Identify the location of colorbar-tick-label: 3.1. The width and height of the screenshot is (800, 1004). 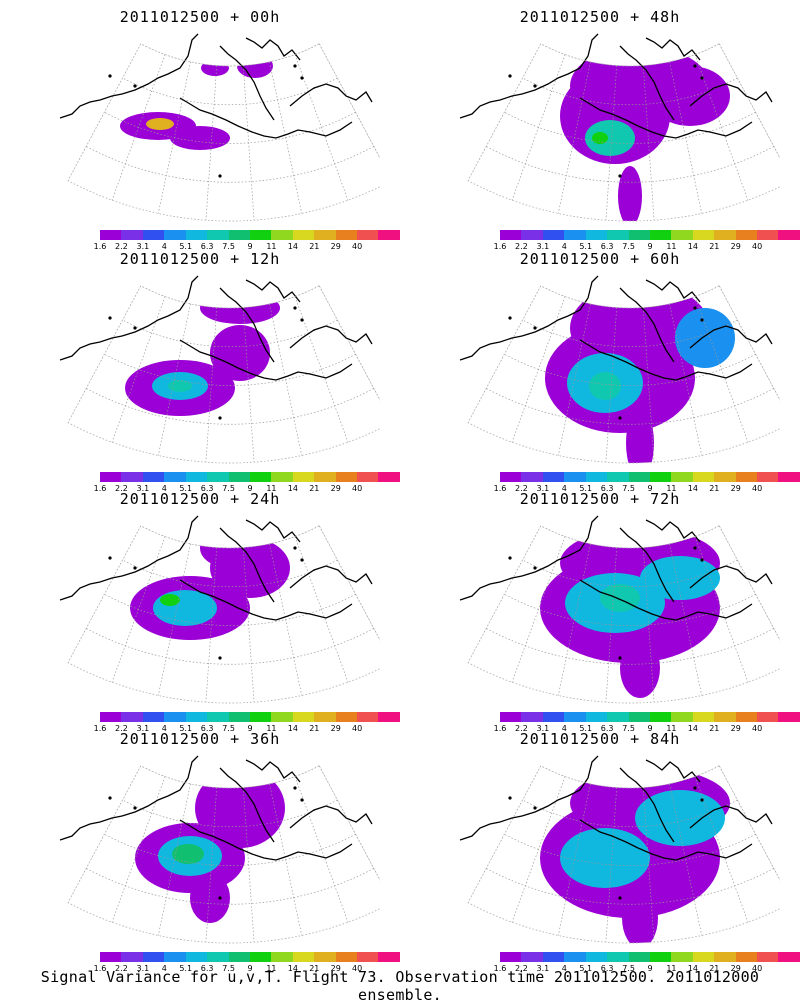
(543, 488).